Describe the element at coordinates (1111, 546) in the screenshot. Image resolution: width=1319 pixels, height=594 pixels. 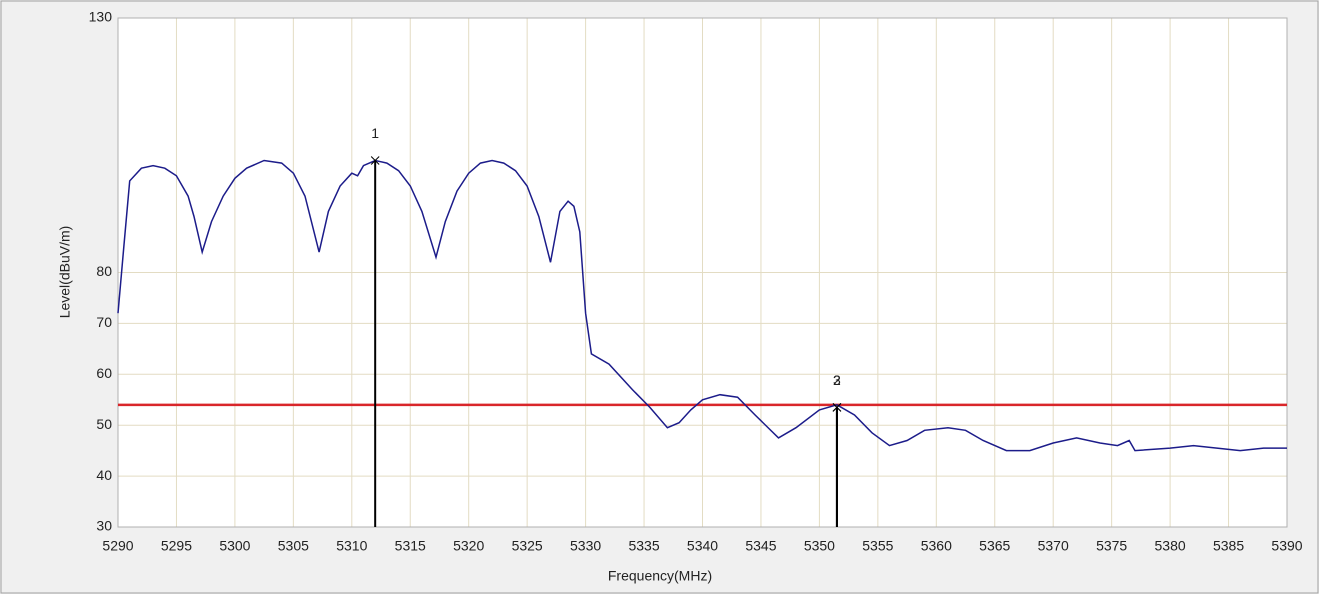
I see `x-tick-label: 5375` at that location.